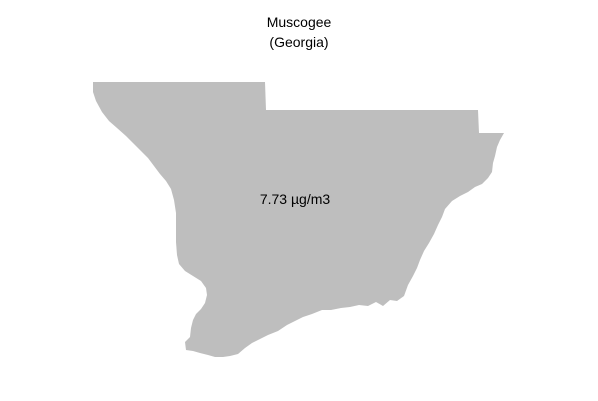  Describe the element at coordinates (299, 22) in the screenshot. I see `map-title-county: Muscogee` at that location.